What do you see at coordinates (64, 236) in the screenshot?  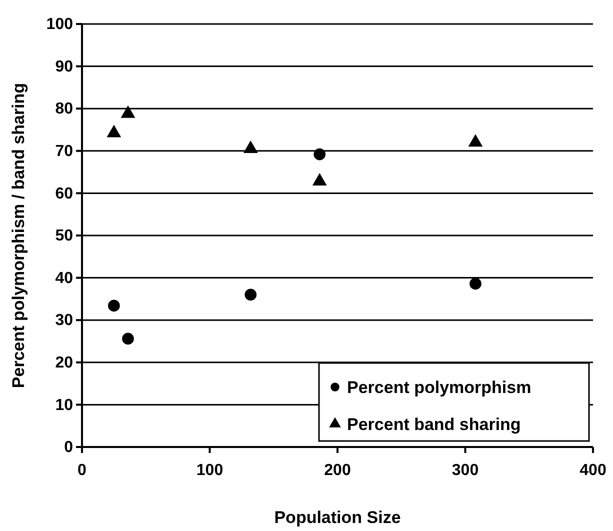 I see `y-tick-label: 50` at bounding box center [64, 236].